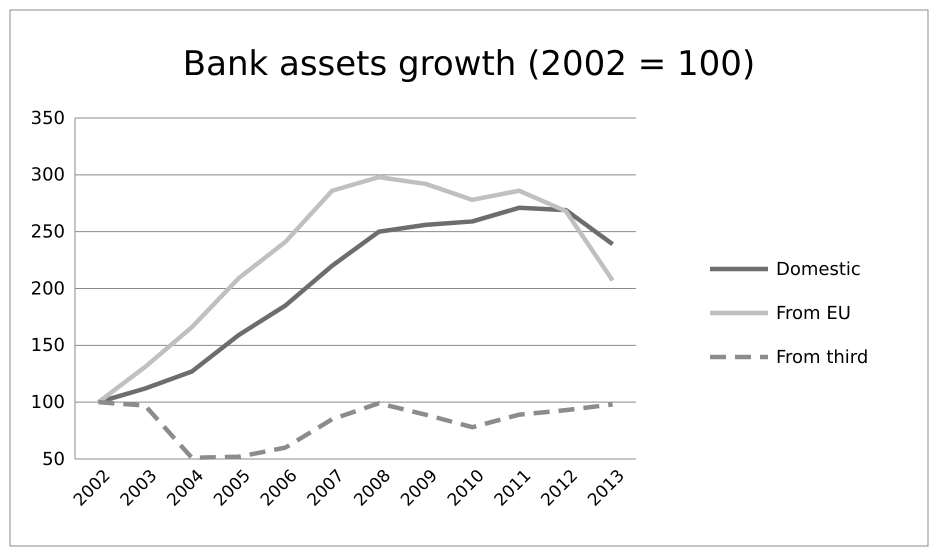 Image resolution: width=938 pixels, height=556 pixels. What do you see at coordinates (822, 357) in the screenshot?
I see `legend-label: From third` at bounding box center [822, 357].